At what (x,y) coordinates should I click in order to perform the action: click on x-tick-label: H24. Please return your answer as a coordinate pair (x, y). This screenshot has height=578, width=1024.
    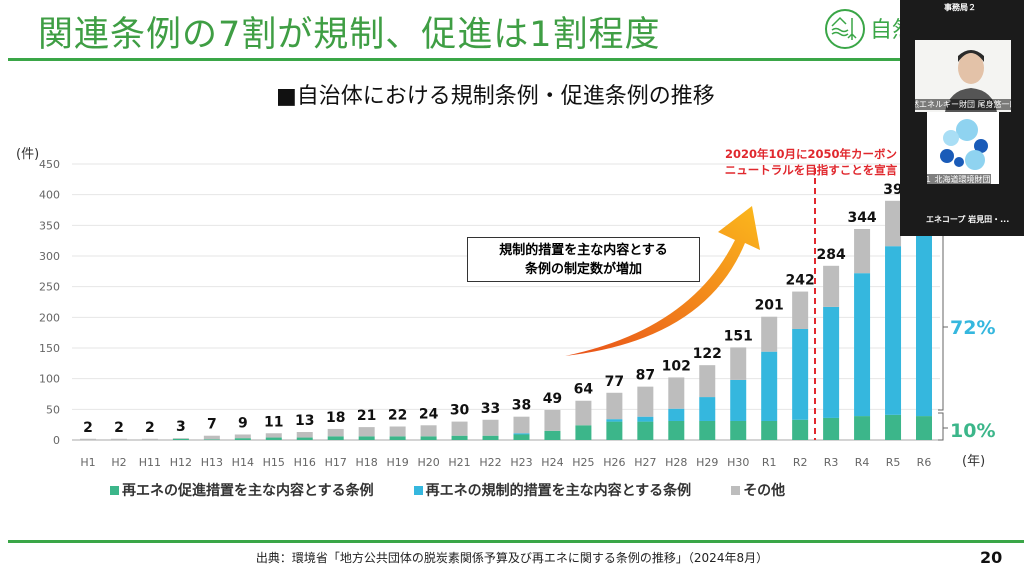
    Looking at the image, I should click on (552, 462).